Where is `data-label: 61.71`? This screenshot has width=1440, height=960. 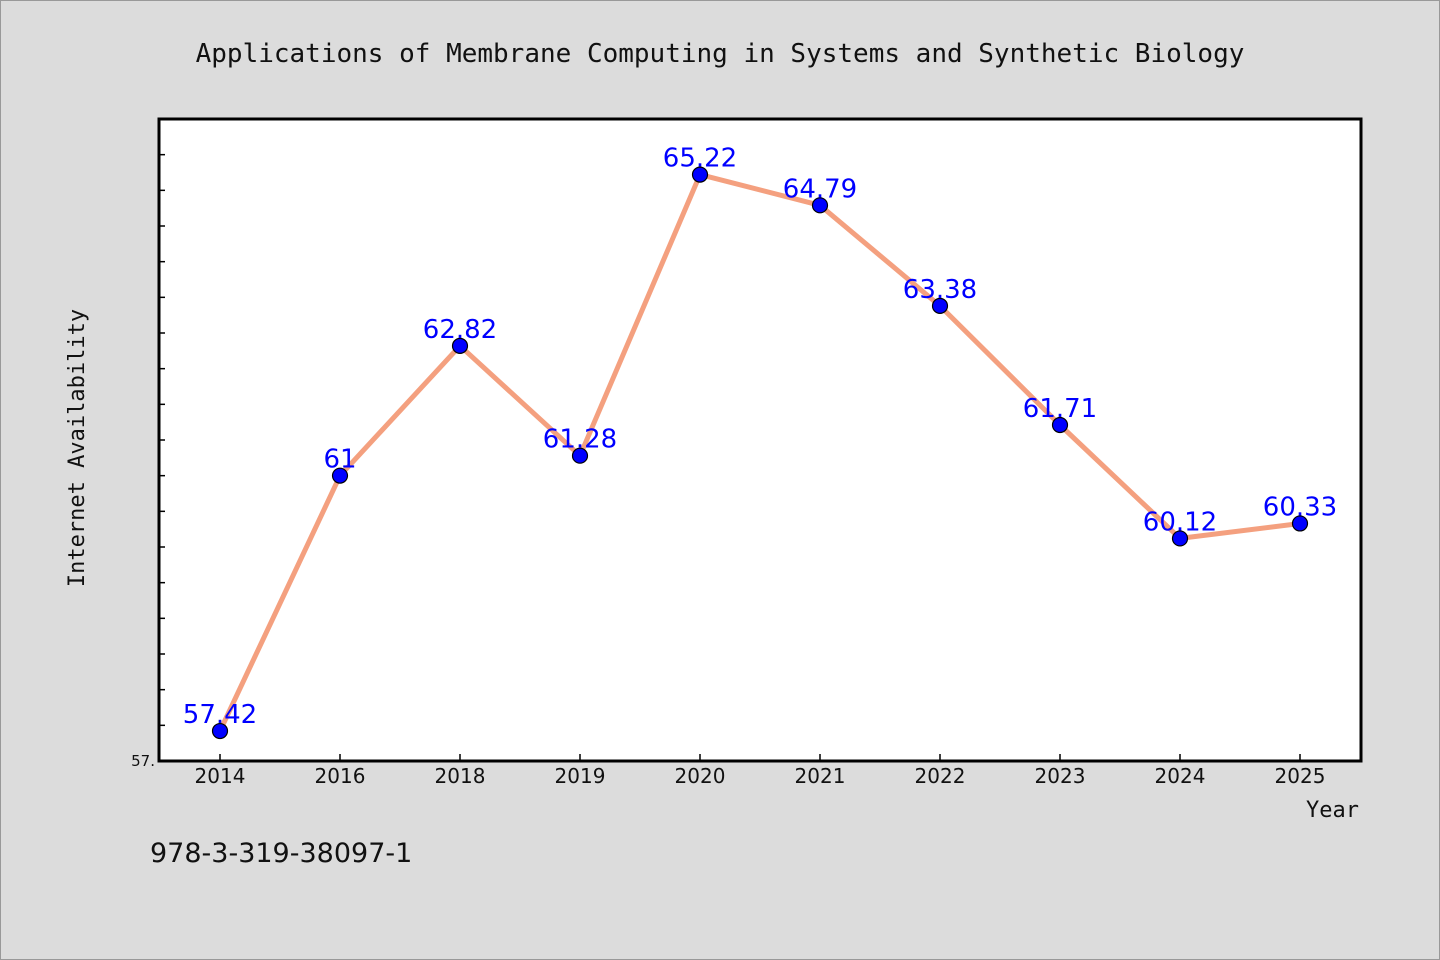
data-label: 61.71 is located at coordinates (1060, 409).